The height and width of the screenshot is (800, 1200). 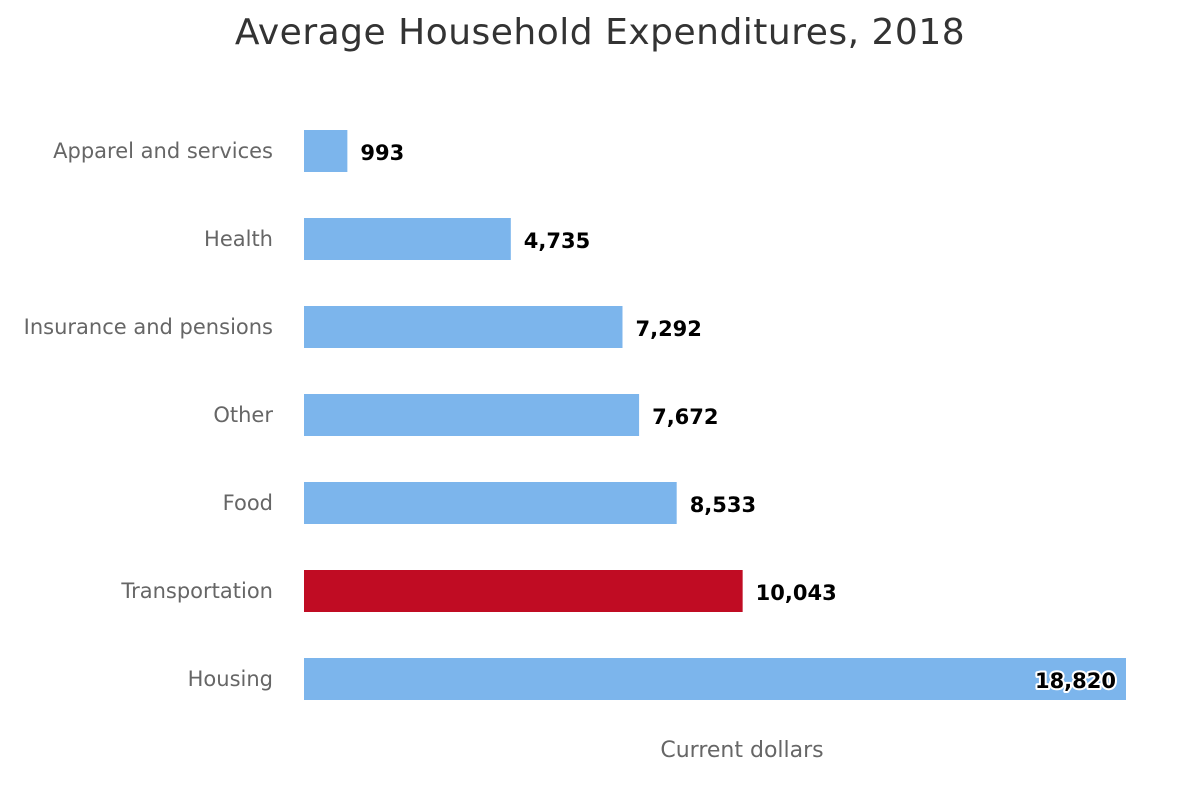 I want to click on bar-other, so click(x=472, y=415).